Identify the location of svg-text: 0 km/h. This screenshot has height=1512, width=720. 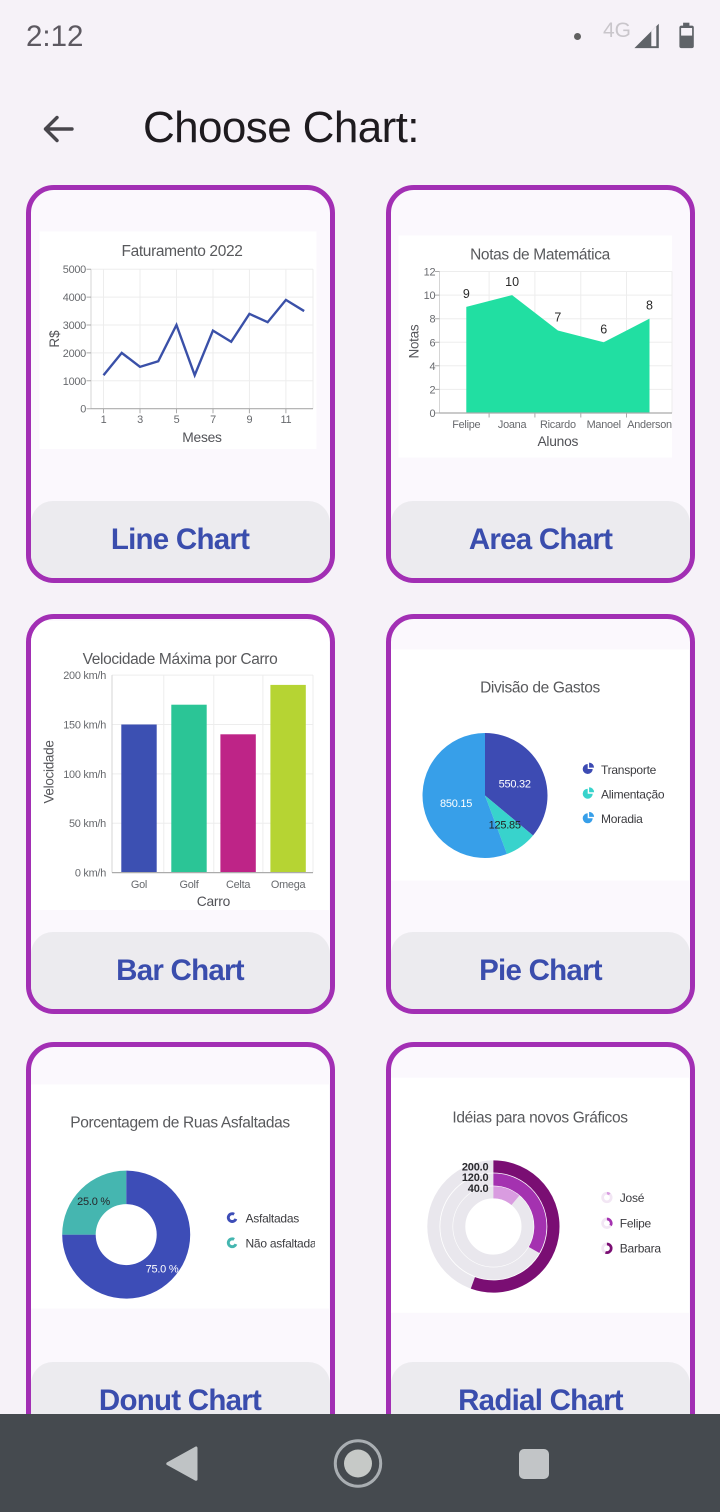
(89, 874).